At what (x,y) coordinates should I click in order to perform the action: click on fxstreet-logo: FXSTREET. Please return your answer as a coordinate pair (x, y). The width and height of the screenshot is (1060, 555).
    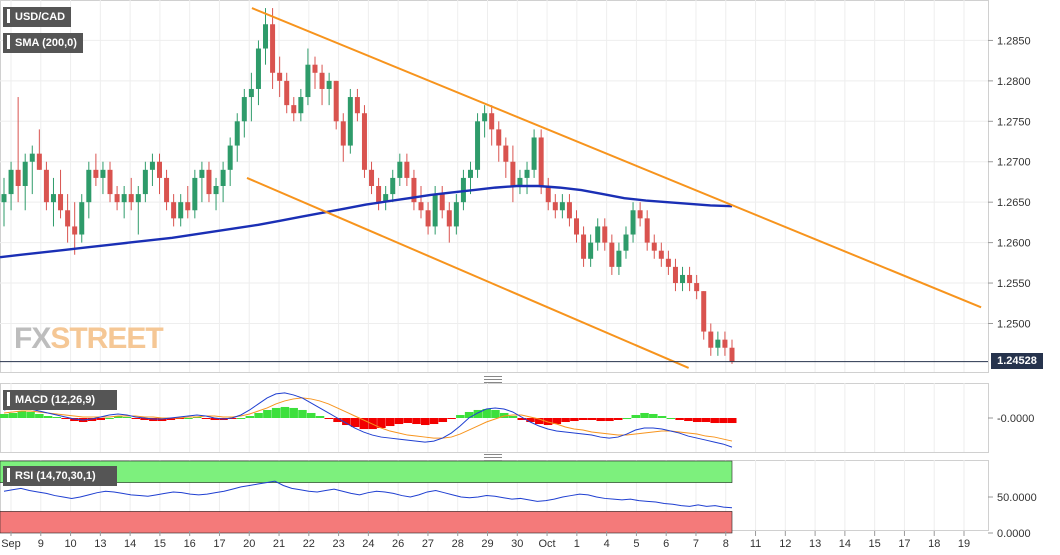
    Looking at the image, I should click on (89, 339).